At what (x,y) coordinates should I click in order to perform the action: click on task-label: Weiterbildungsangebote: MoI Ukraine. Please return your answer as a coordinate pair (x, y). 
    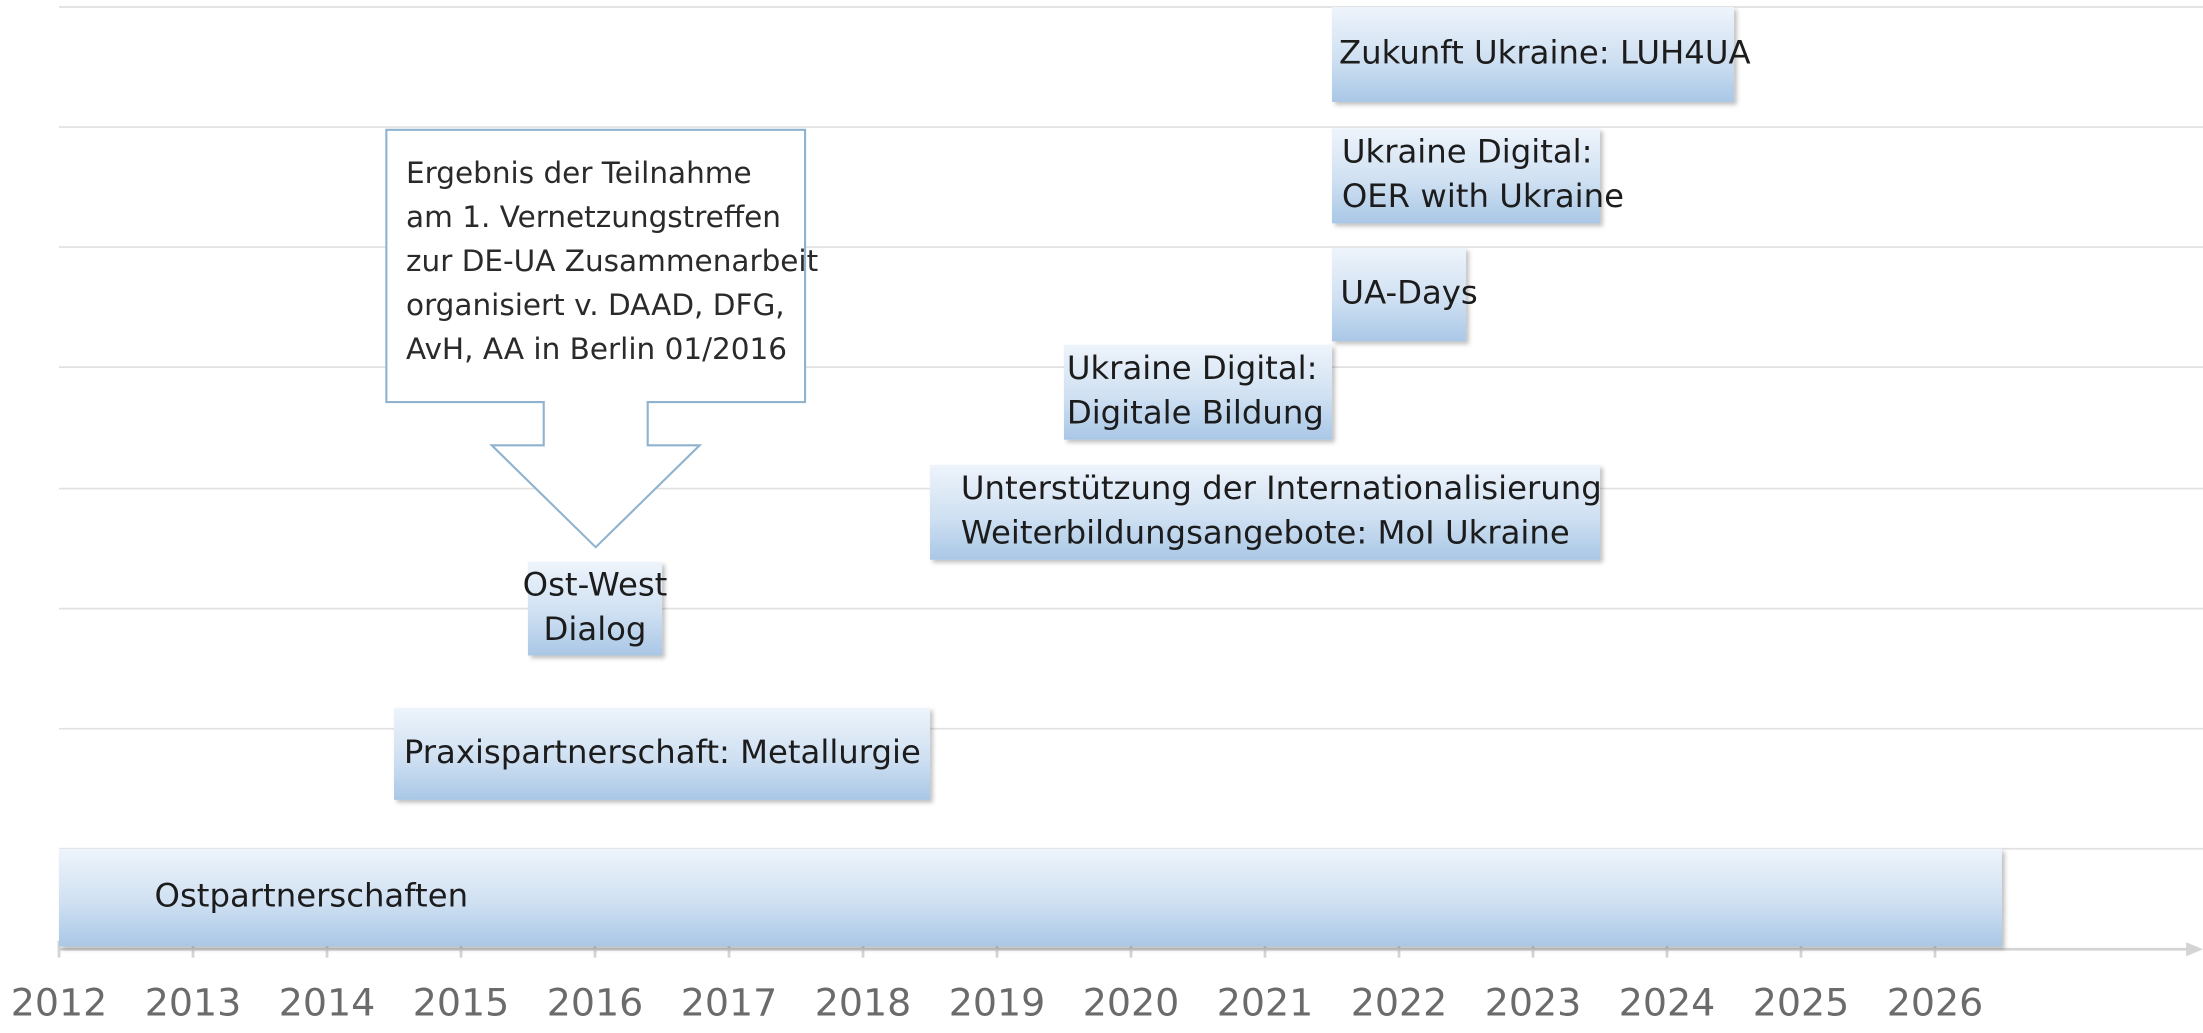
    Looking at the image, I should click on (1265, 533).